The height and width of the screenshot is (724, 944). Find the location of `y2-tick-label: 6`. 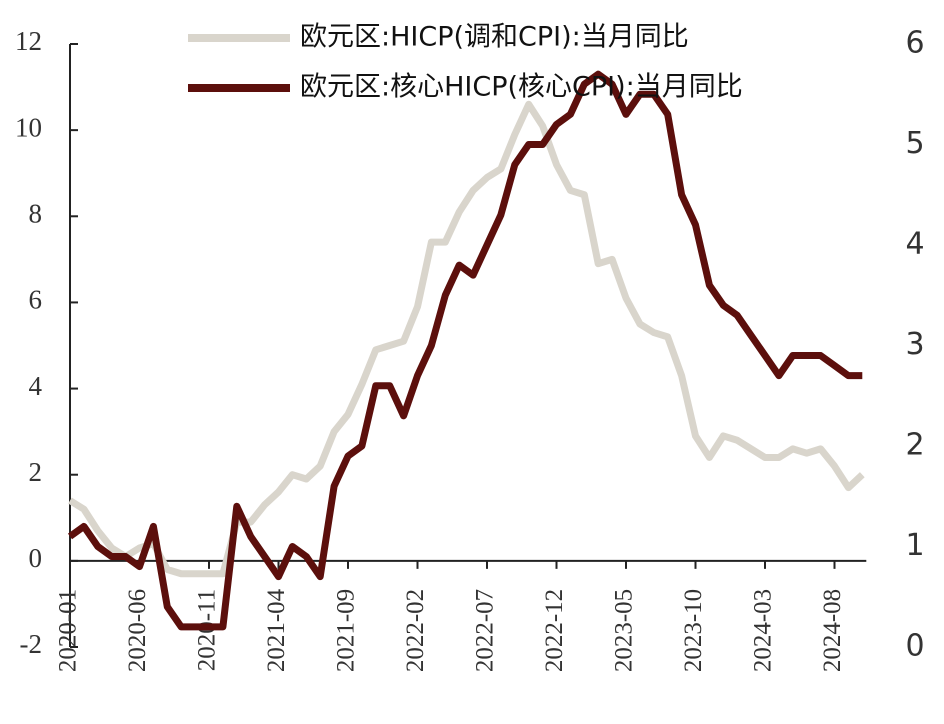

y2-tick-label: 6 is located at coordinates (914, 43).